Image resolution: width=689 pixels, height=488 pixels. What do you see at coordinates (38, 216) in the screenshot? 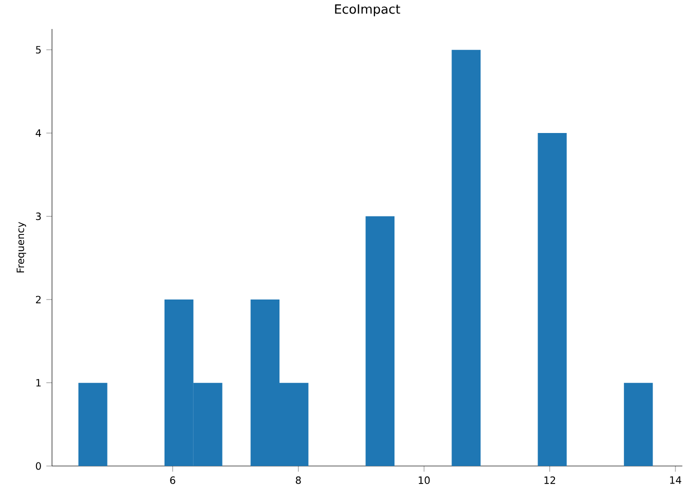
I see `y-tick-label: 3` at bounding box center [38, 216].